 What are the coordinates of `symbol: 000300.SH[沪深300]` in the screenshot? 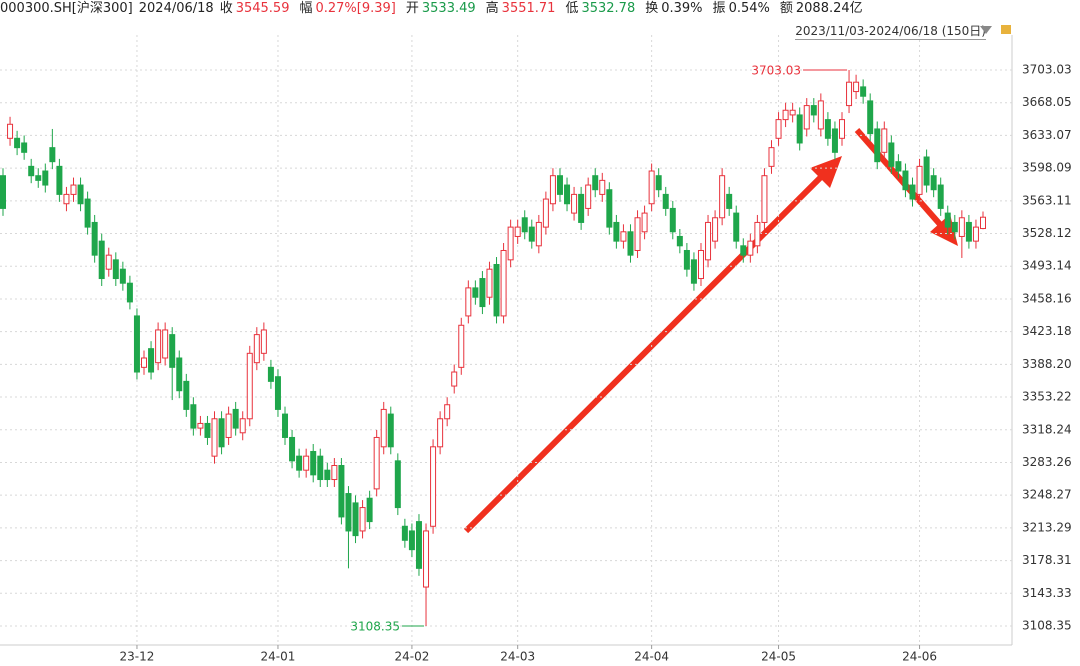 It's located at (66, 8).